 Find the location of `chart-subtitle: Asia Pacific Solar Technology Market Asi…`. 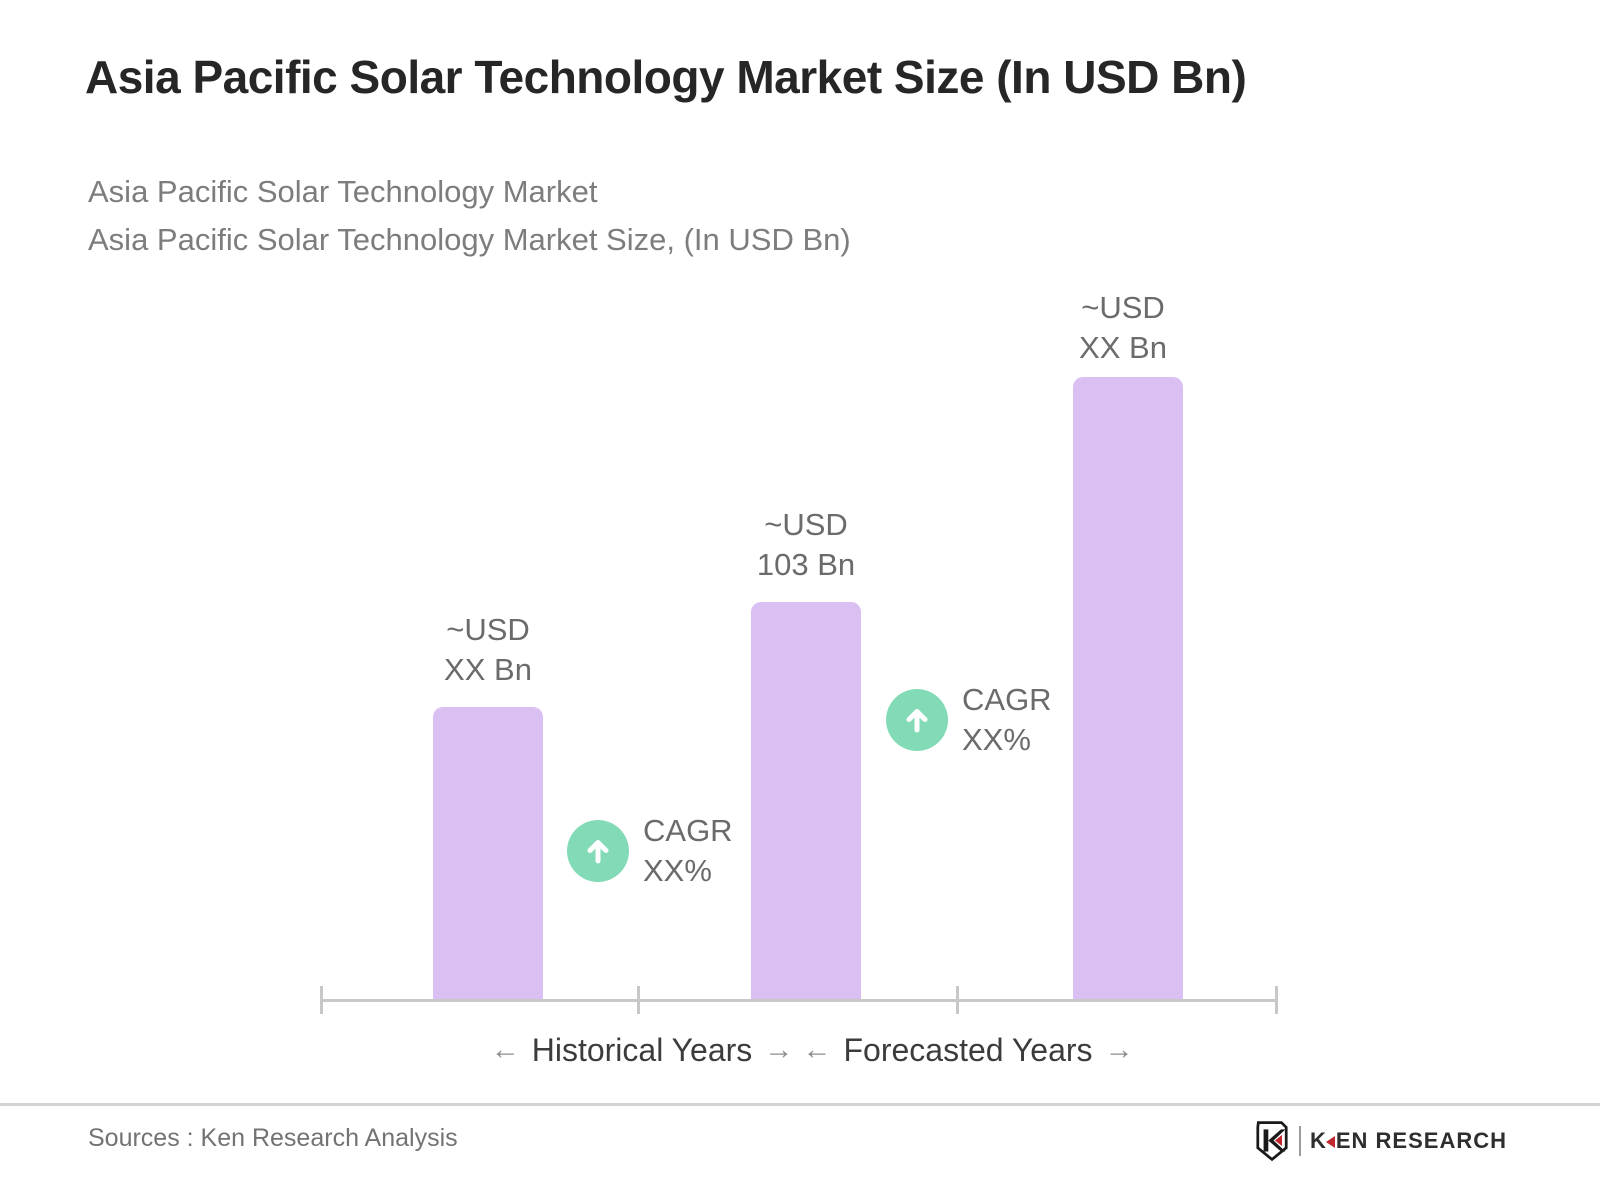

chart-subtitle: Asia Pacific Solar Technology Market Asi… is located at coordinates (469, 216).